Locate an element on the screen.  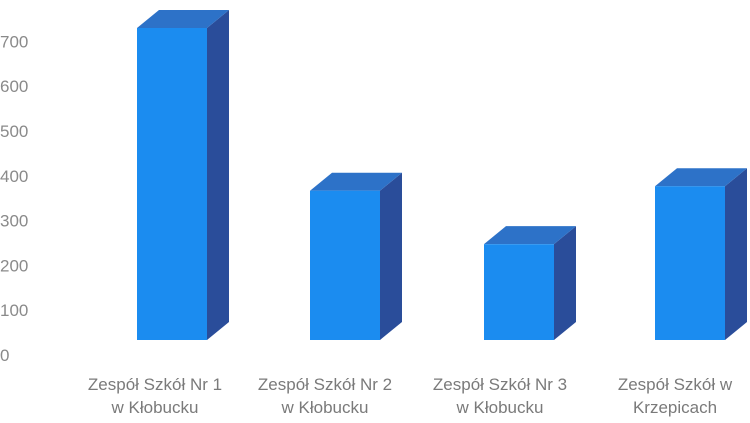
x-category-label-line: Zespół Szkół w is located at coordinates (675, 384).